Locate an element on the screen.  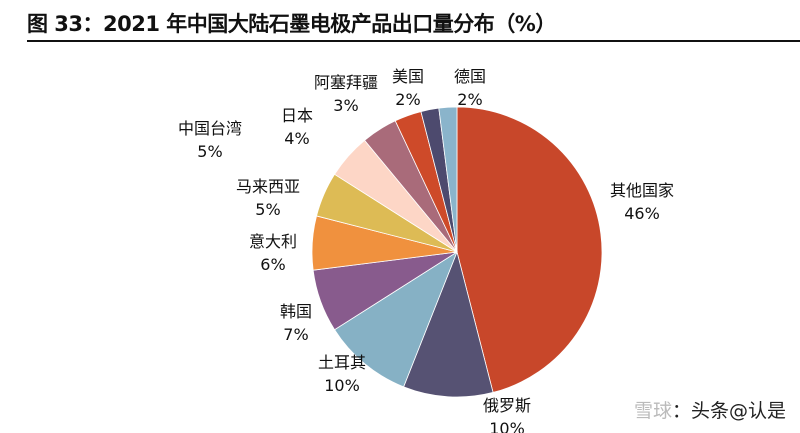
slice-category-label: 日本 is located at coordinates (297, 115).